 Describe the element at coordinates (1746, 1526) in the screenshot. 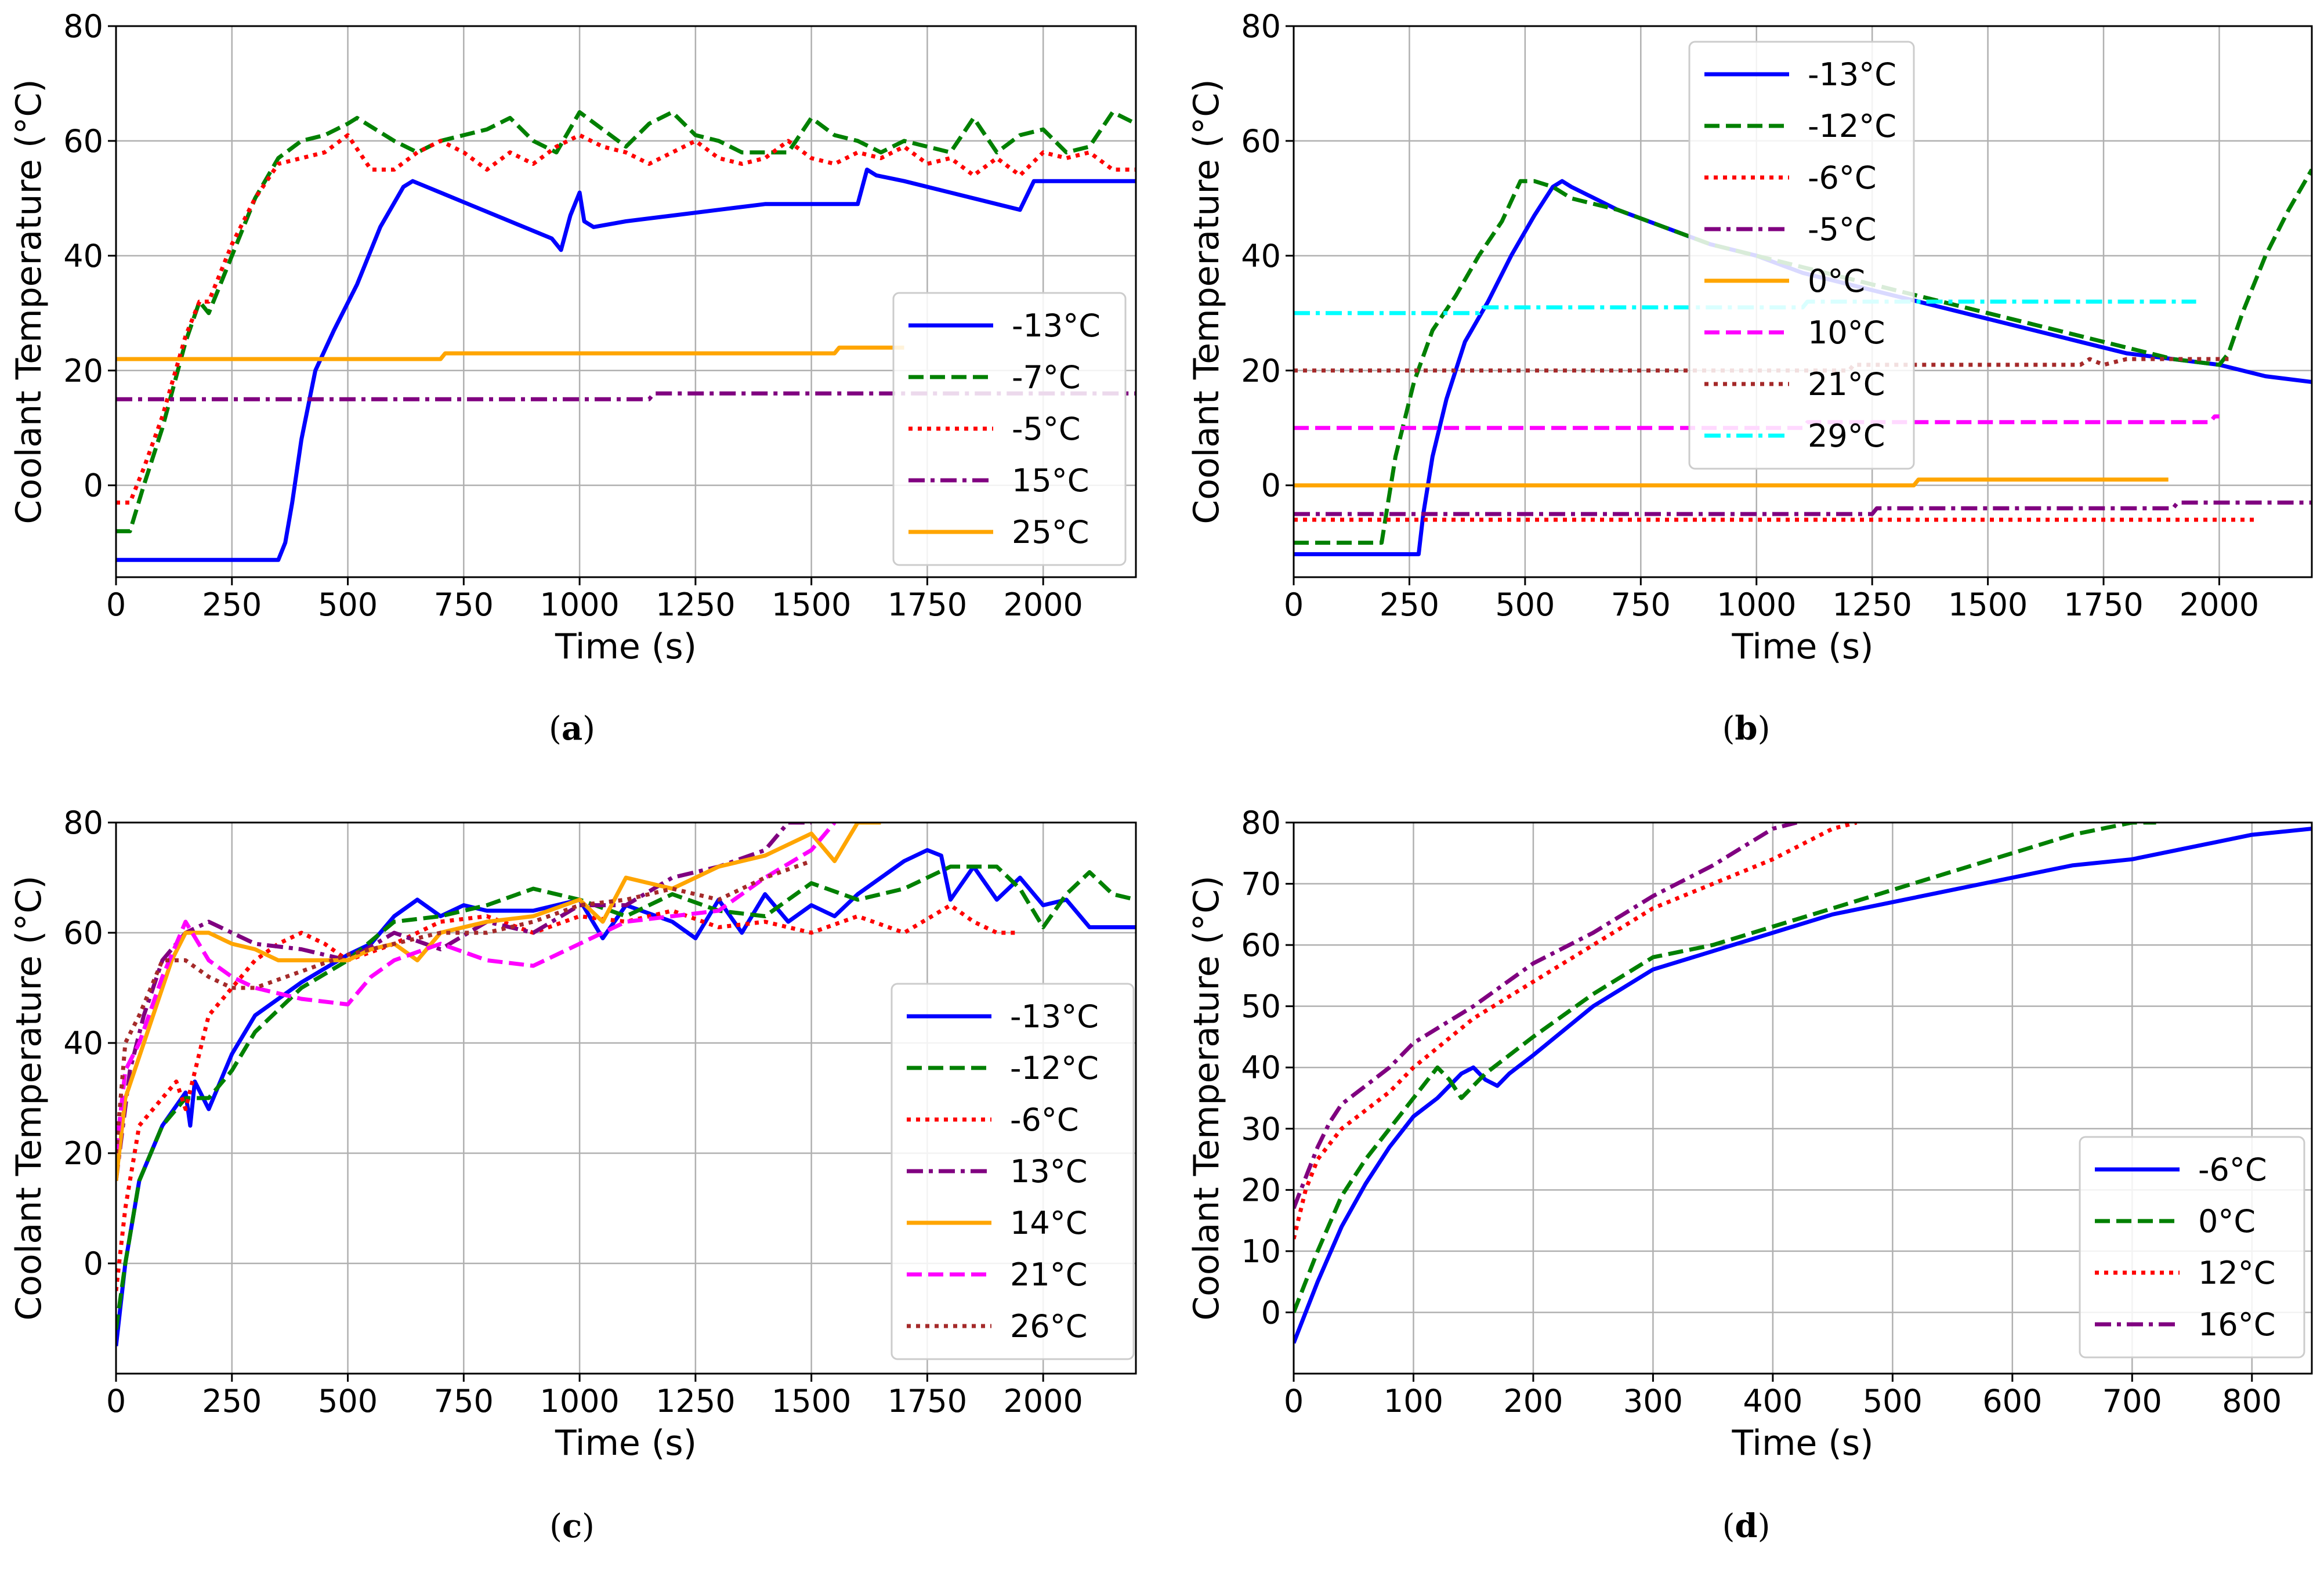

I see `panel-caption: (d)` at that location.